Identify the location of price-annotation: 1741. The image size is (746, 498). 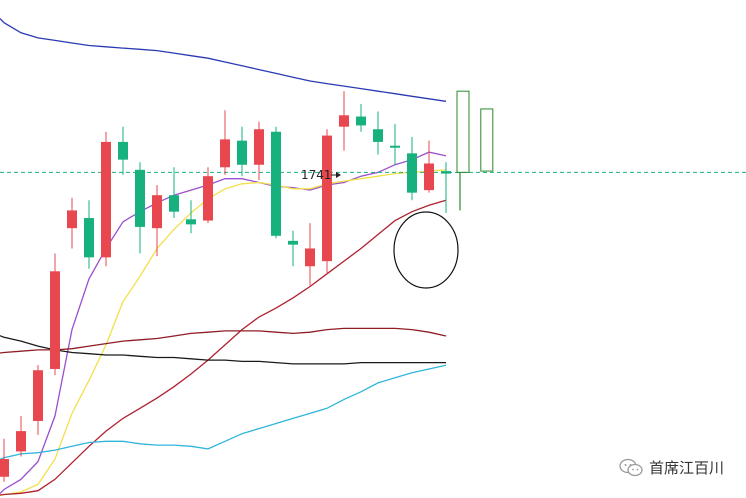
(321, 175).